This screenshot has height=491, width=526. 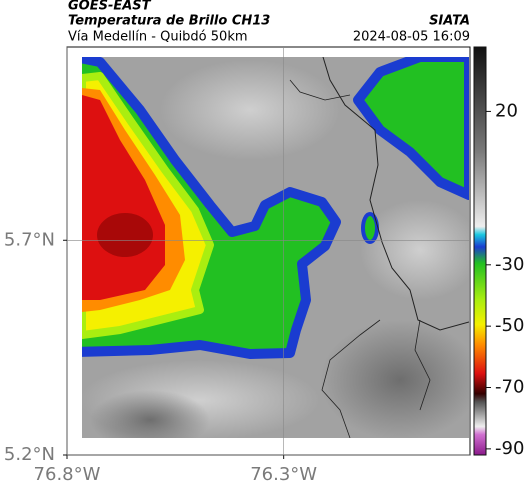 I want to click on satellite-label: GOES-EAST, so click(x=110, y=7).